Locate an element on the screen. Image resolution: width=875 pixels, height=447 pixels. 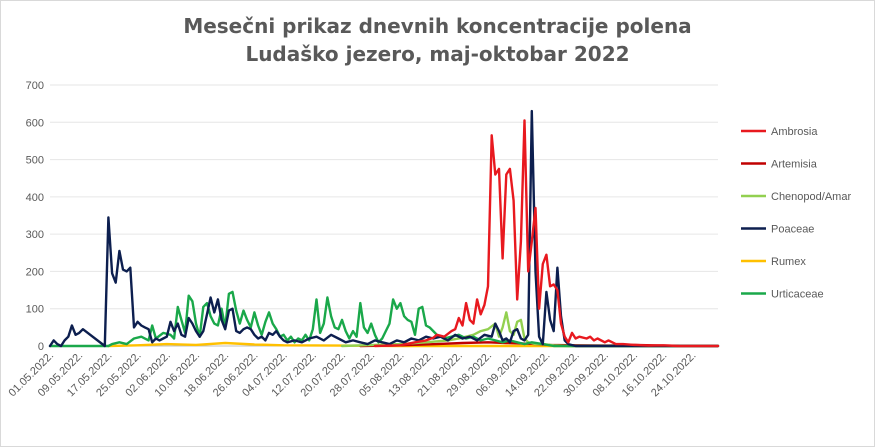
y-tick-label: 200 is located at coordinates (35, 272).